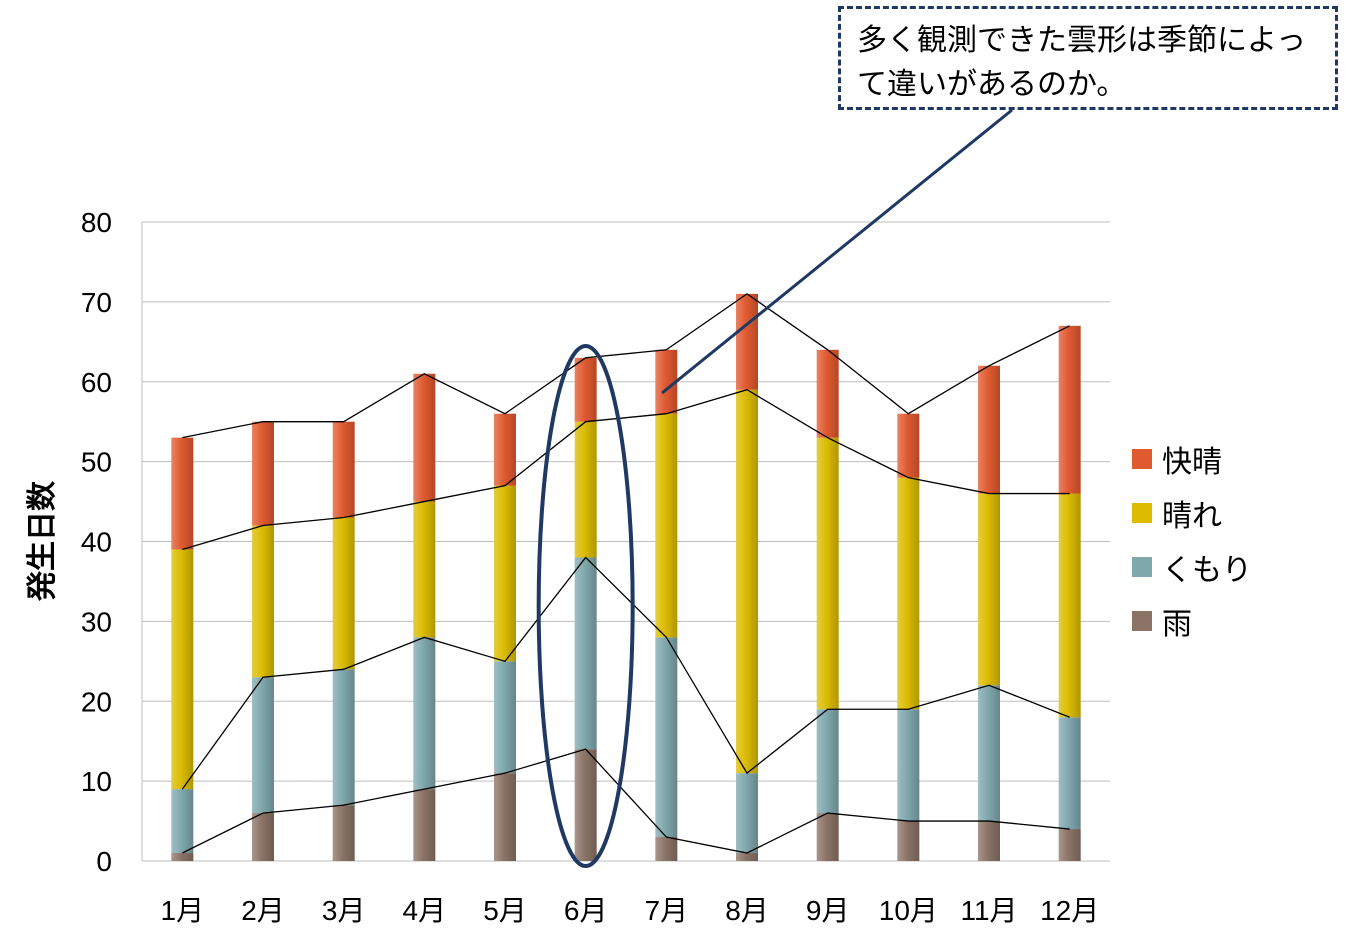 This screenshot has width=1350, height=938. I want to click on x-tick-label: 7月, so click(667, 910).